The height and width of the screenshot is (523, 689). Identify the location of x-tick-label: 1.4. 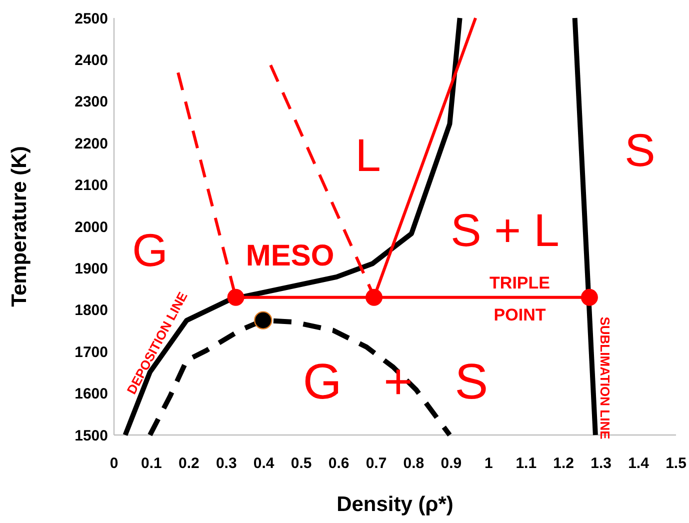
(639, 463).